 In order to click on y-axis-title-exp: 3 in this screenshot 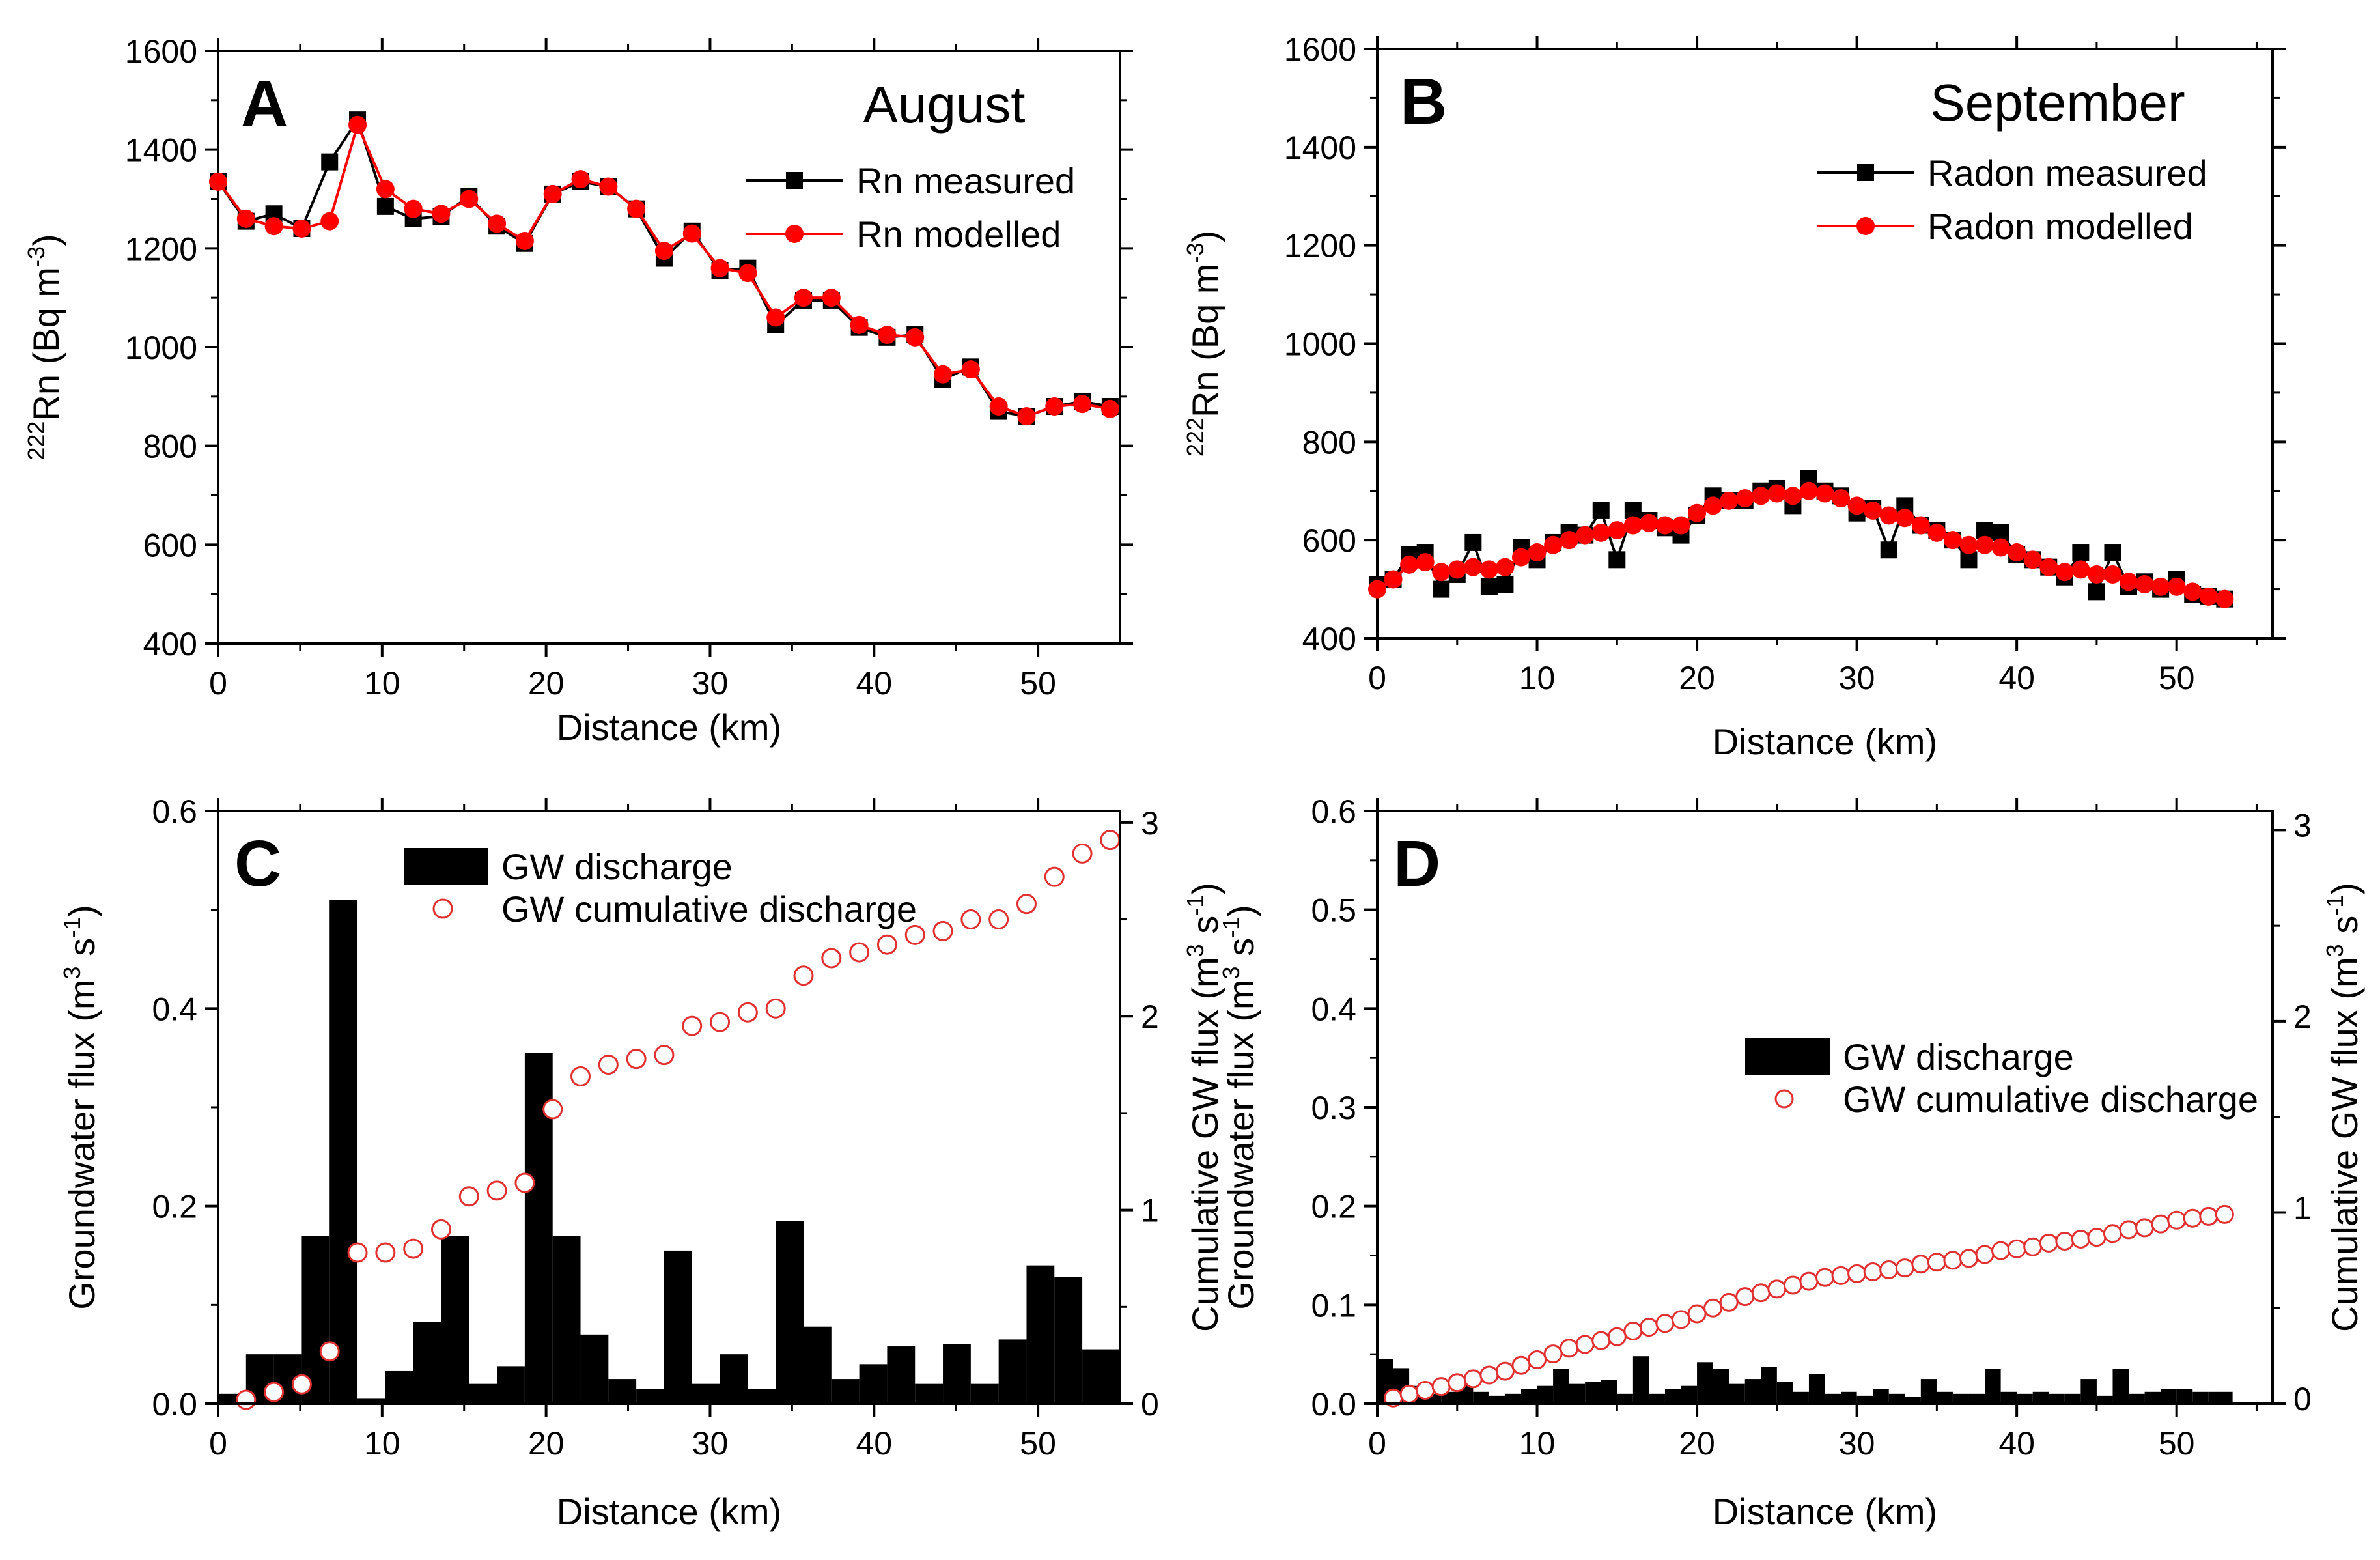, I will do `click(72, 973)`.